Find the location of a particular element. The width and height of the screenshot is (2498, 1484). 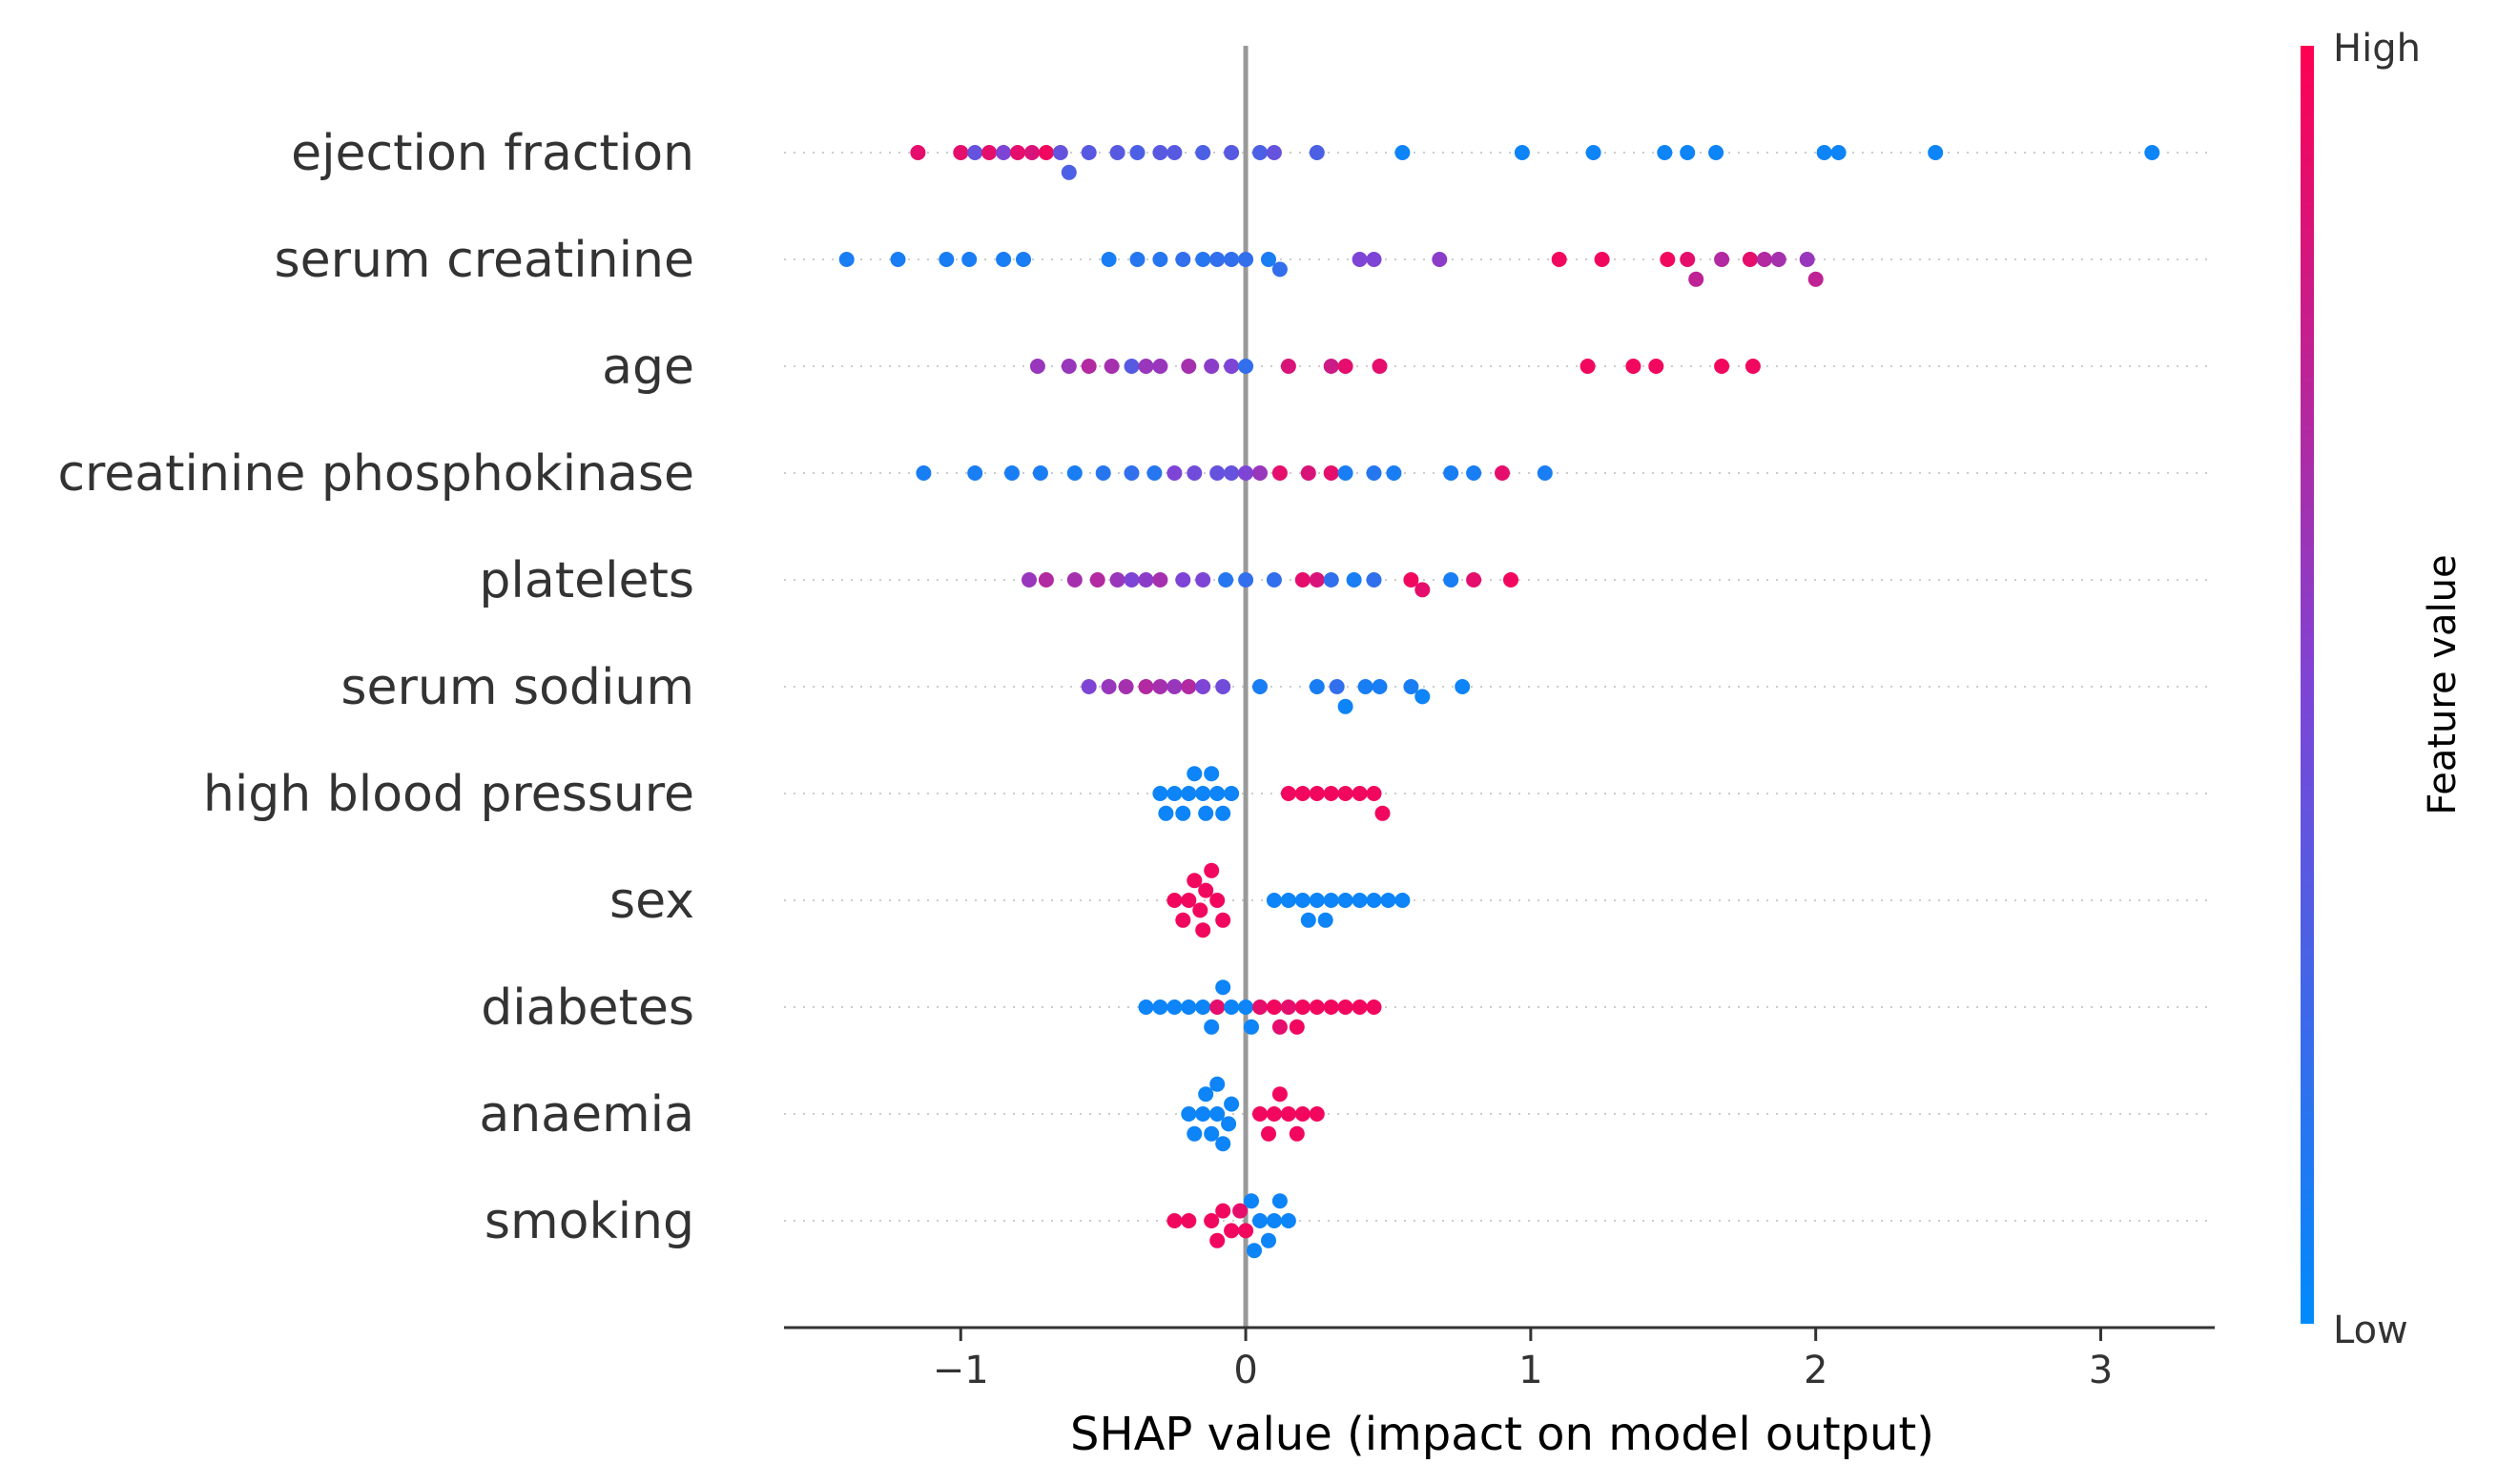

feature-label: age is located at coordinates (648, 367).